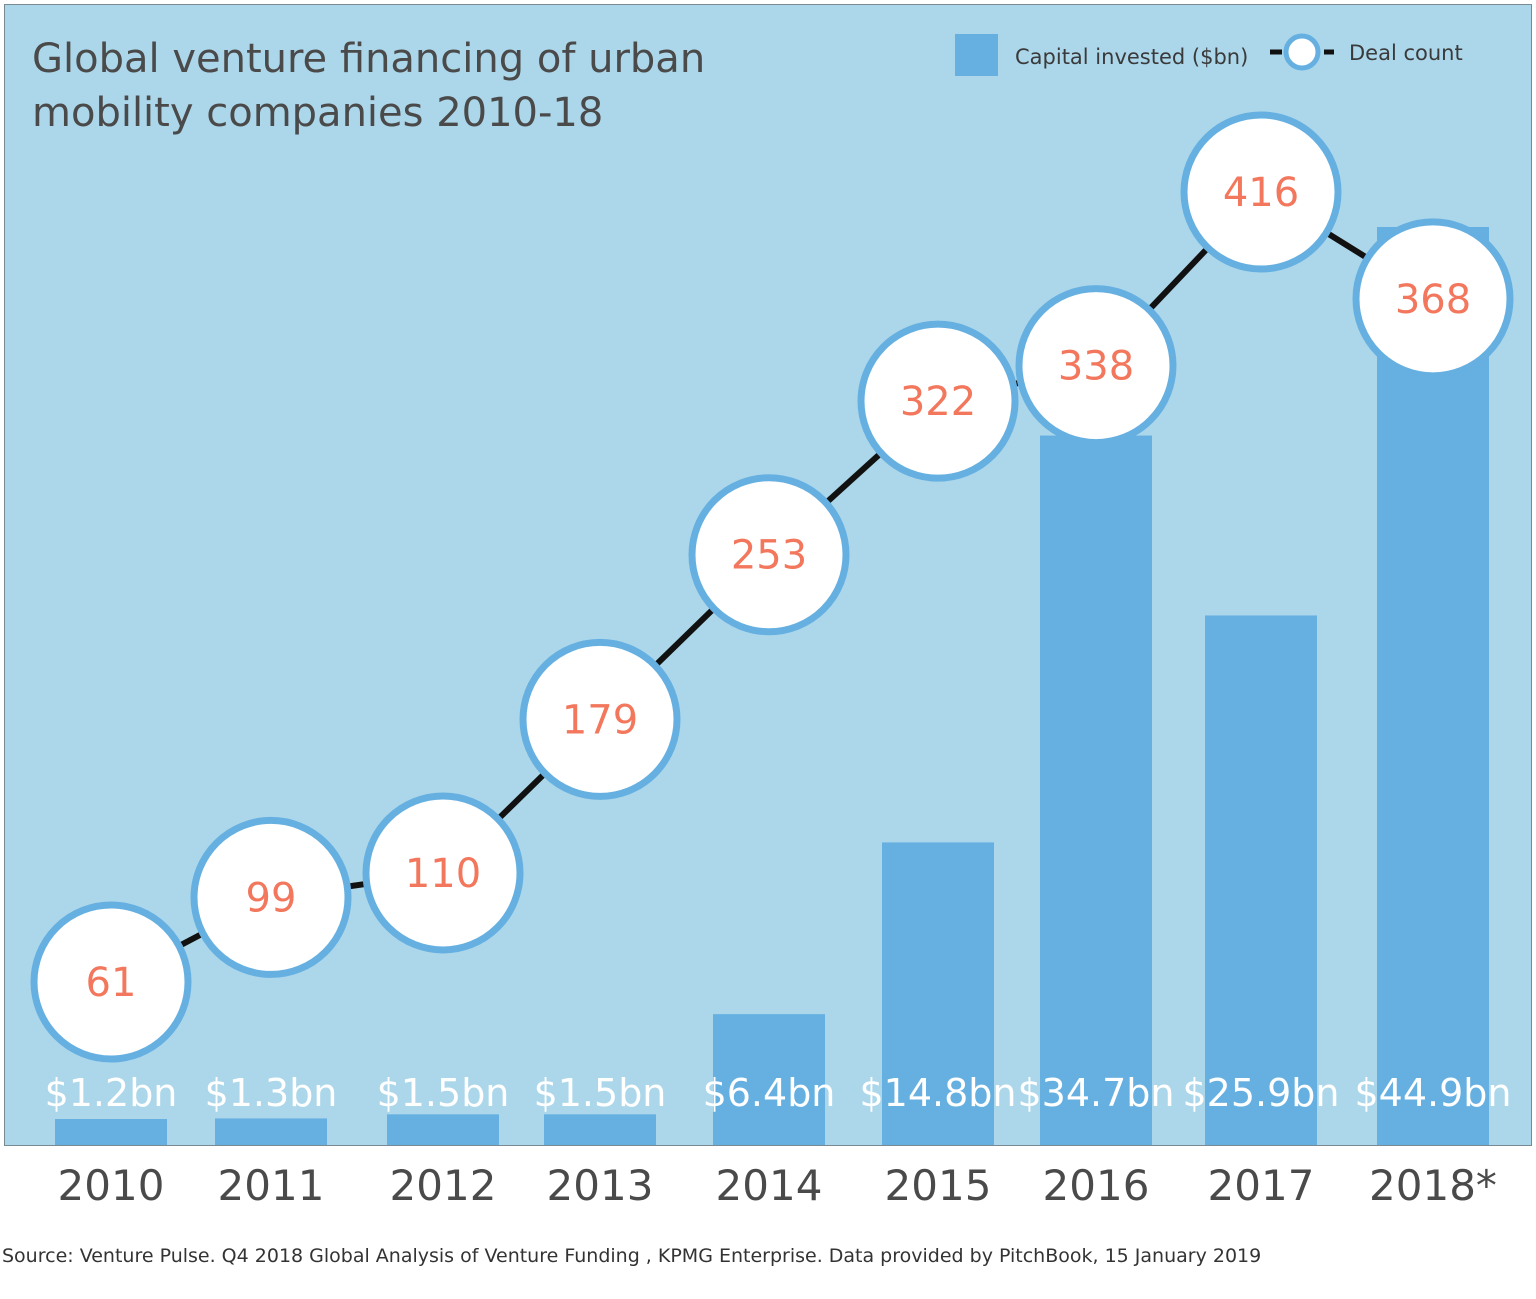 Image resolution: width=1536 pixels, height=1299 pixels. I want to click on capital-bar-2017, so click(1261, 880).